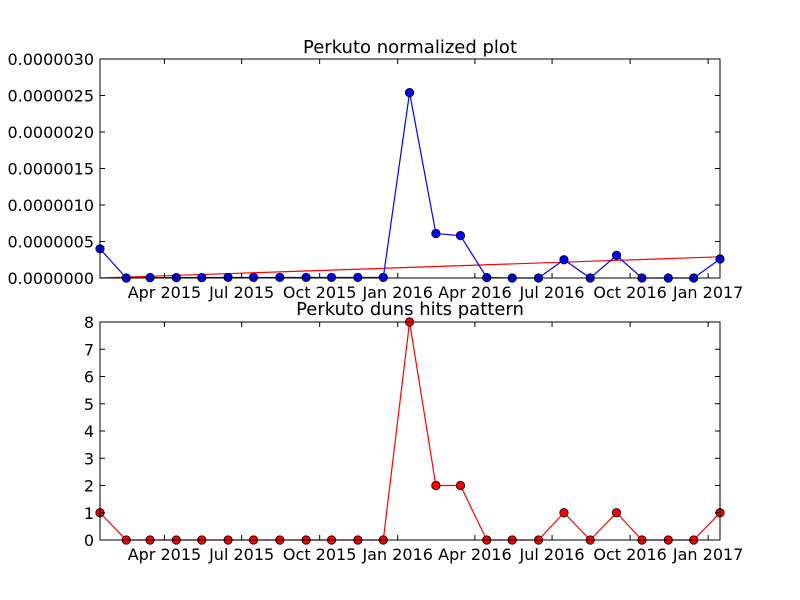 The image size is (800, 600). I want to click on y-tick-label: 0.0000020, so click(50, 132).